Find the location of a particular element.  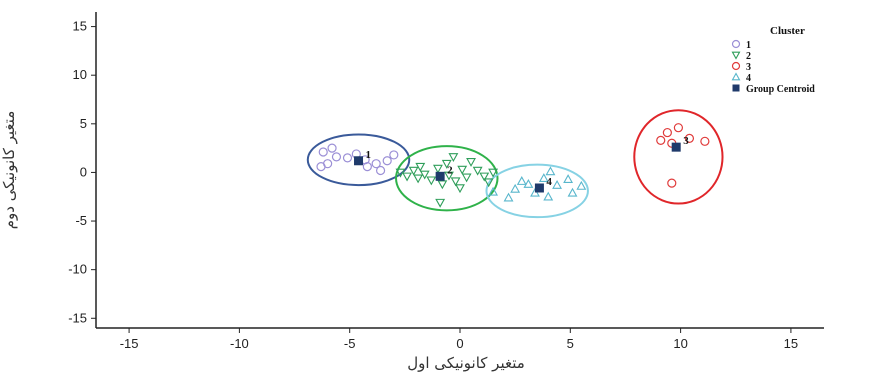

x-tick-label: -5 is located at coordinates (350, 343).